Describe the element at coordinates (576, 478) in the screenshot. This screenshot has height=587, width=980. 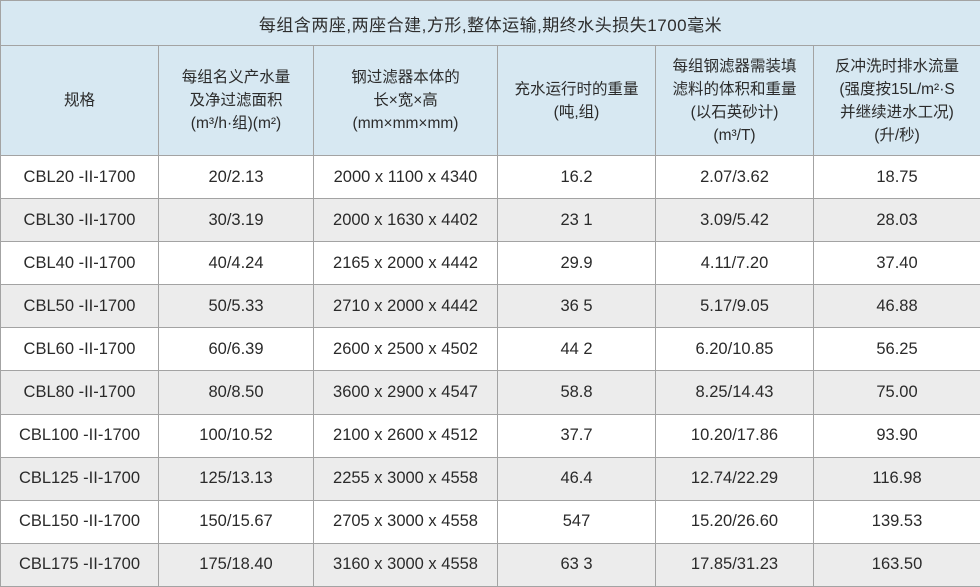
I see `table-cell: 46.4` at that location.